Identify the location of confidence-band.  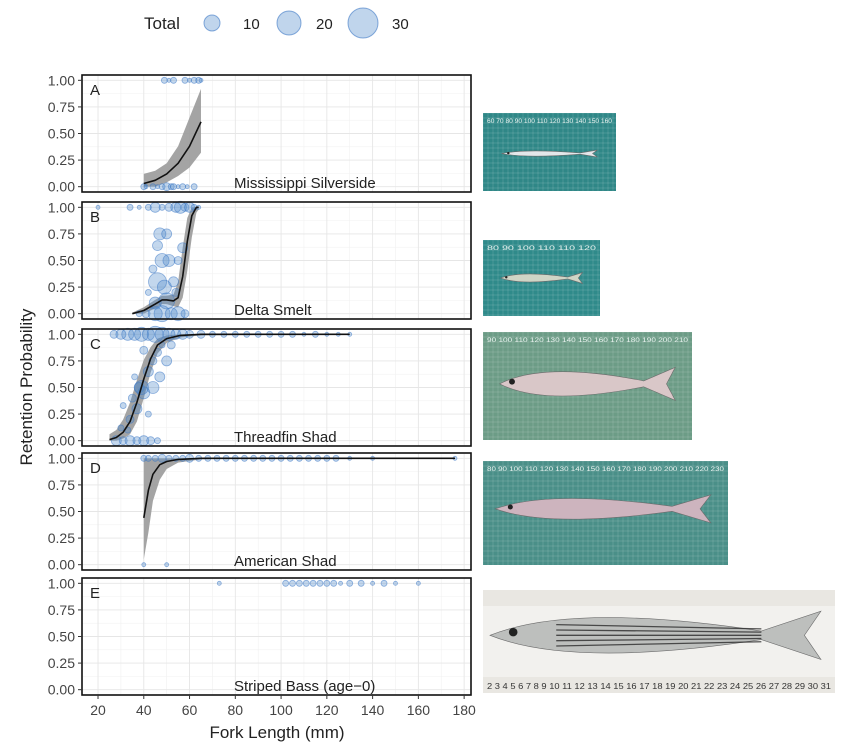
(172, 137).